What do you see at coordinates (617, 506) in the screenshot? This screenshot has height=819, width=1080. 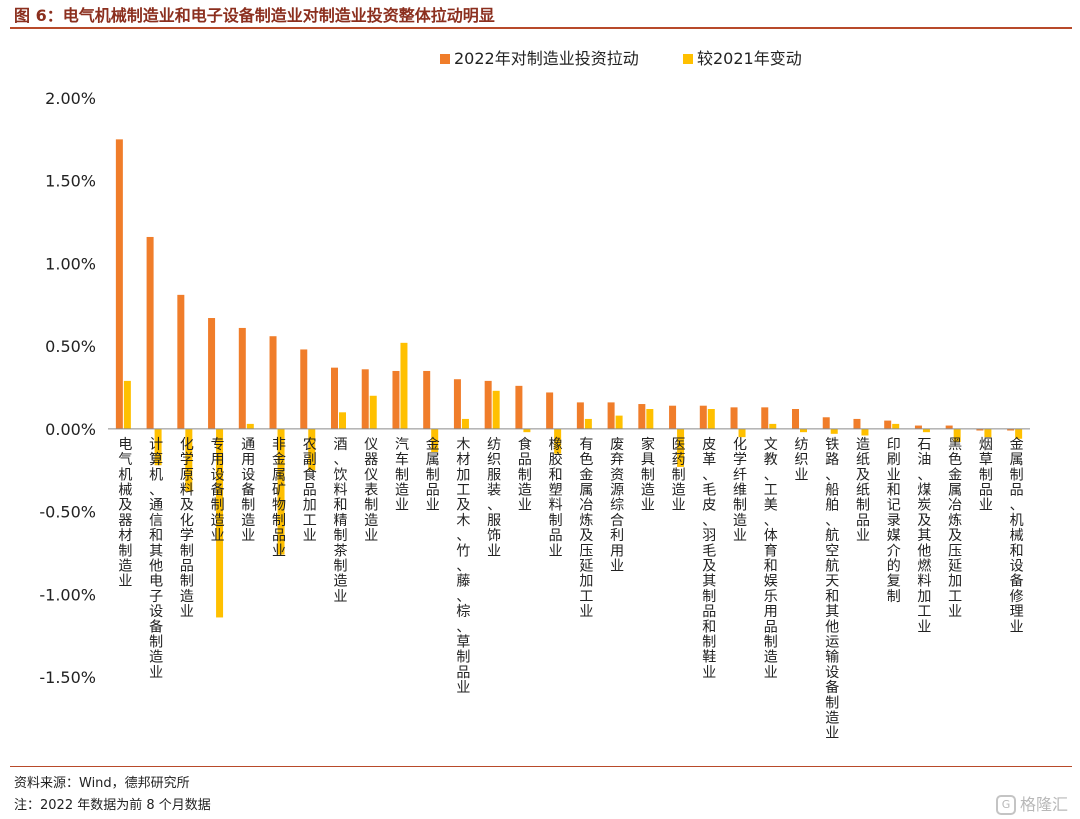 I see `x-category-label: 废弃资源综合利用业` at bounding box center [617, 506].